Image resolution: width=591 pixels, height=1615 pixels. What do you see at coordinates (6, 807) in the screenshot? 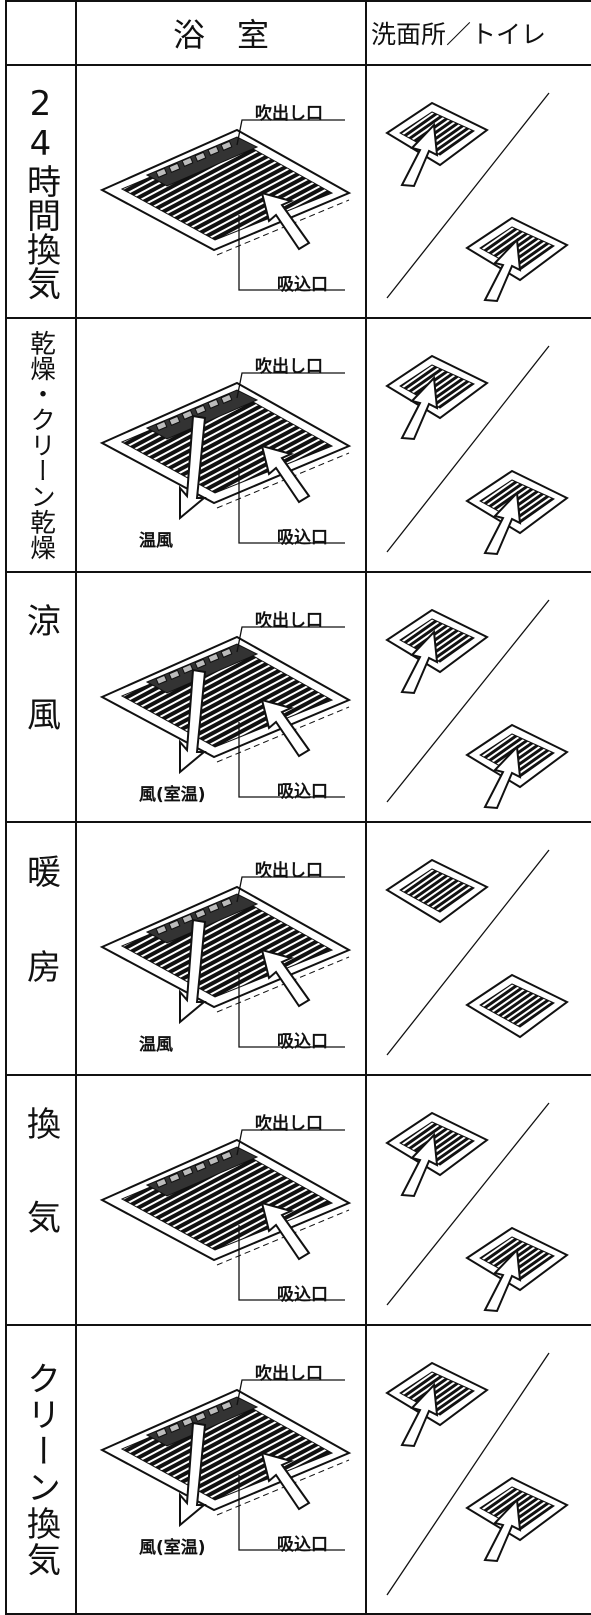
I see `border-left` at bounding box center [6, 807].